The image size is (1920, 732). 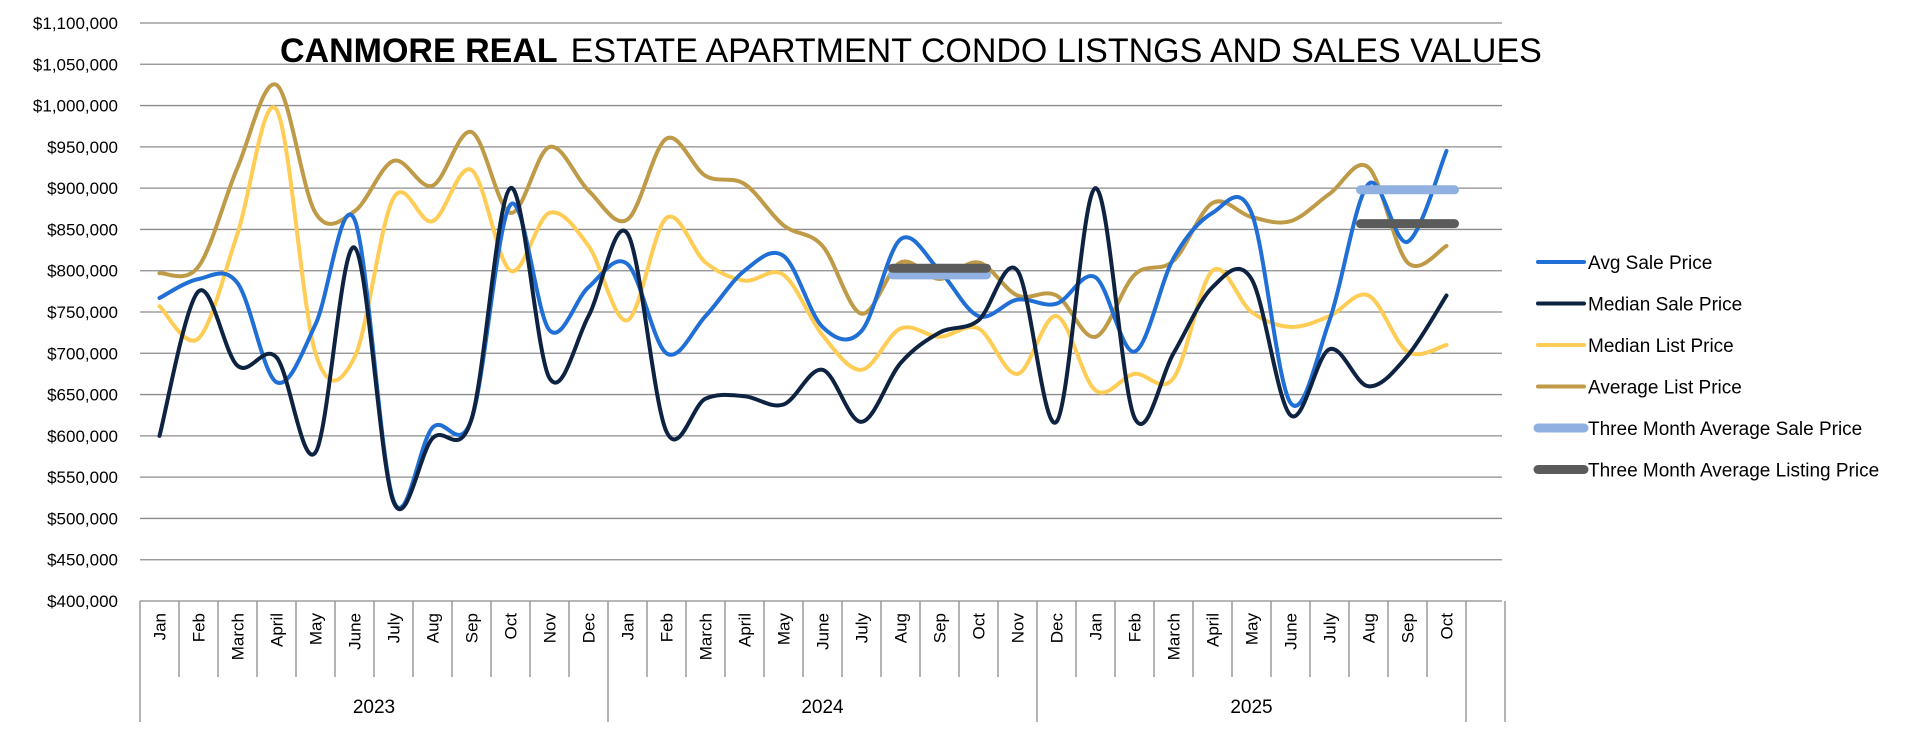 I want to click on y-tick-label: $450,000, so click(x=82, y=560).